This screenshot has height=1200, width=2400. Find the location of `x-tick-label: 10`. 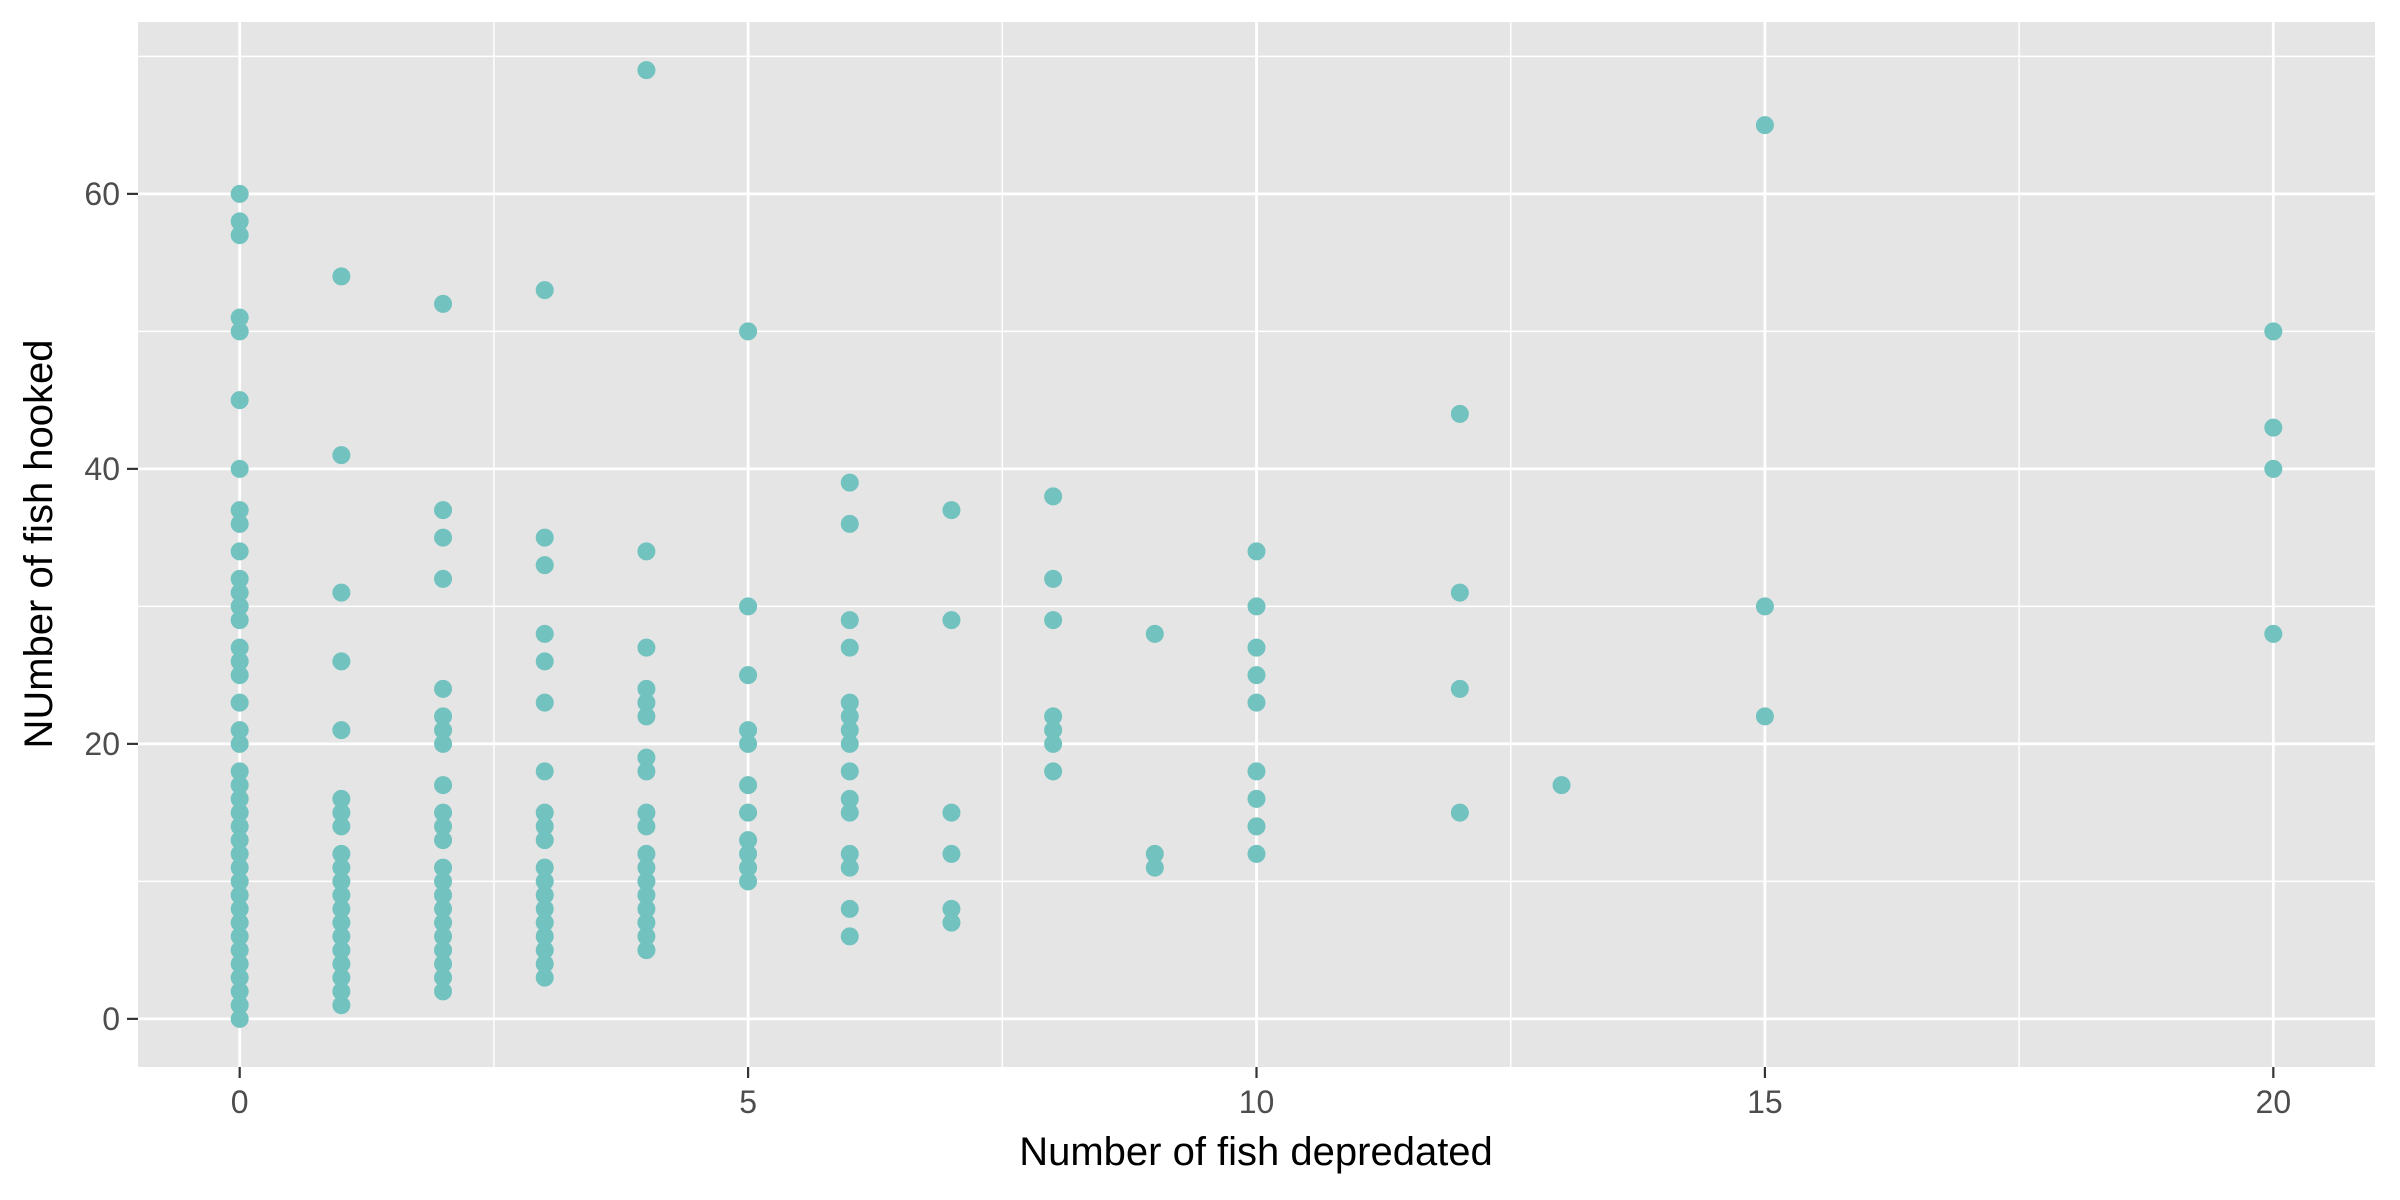

x-tick-label: 10 is located at coordinates (1257, 1102).